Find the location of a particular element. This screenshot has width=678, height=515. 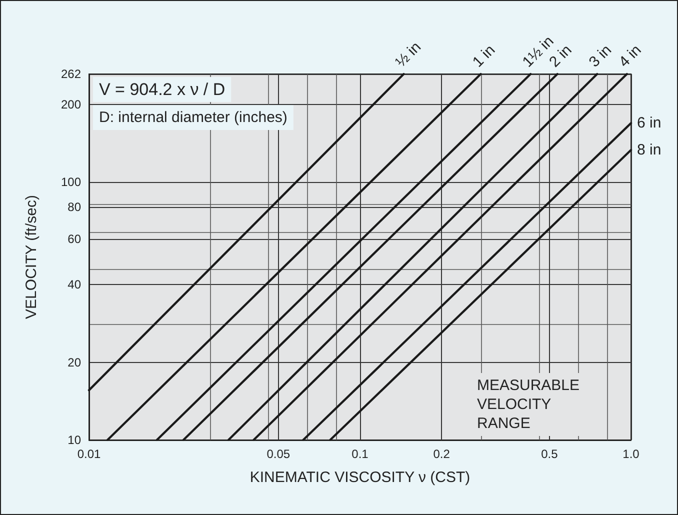

annotation: D: internal diameter (inches) is located at coordinates (193, 117).